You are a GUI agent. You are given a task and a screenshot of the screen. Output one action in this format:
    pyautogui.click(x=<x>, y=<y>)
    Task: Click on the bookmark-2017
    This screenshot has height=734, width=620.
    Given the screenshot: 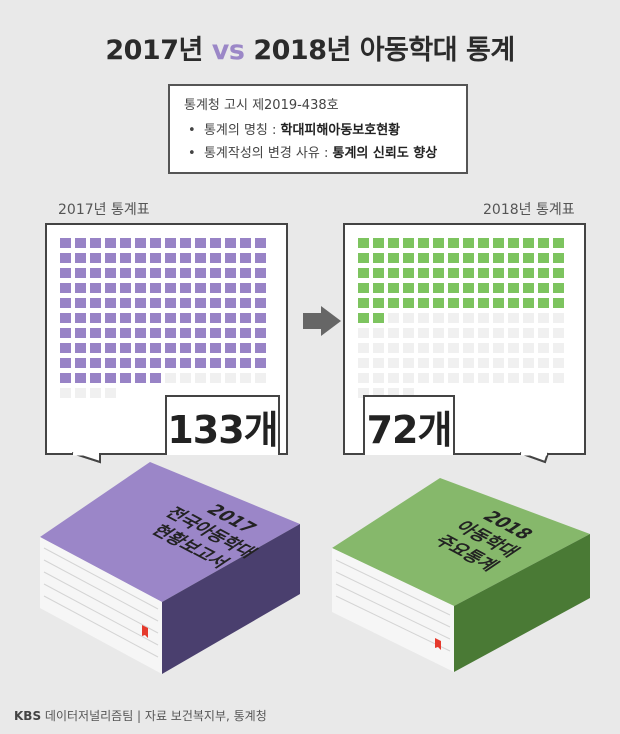 What is the action you would take?
    pyautogui.click(x=145, y=631)
    